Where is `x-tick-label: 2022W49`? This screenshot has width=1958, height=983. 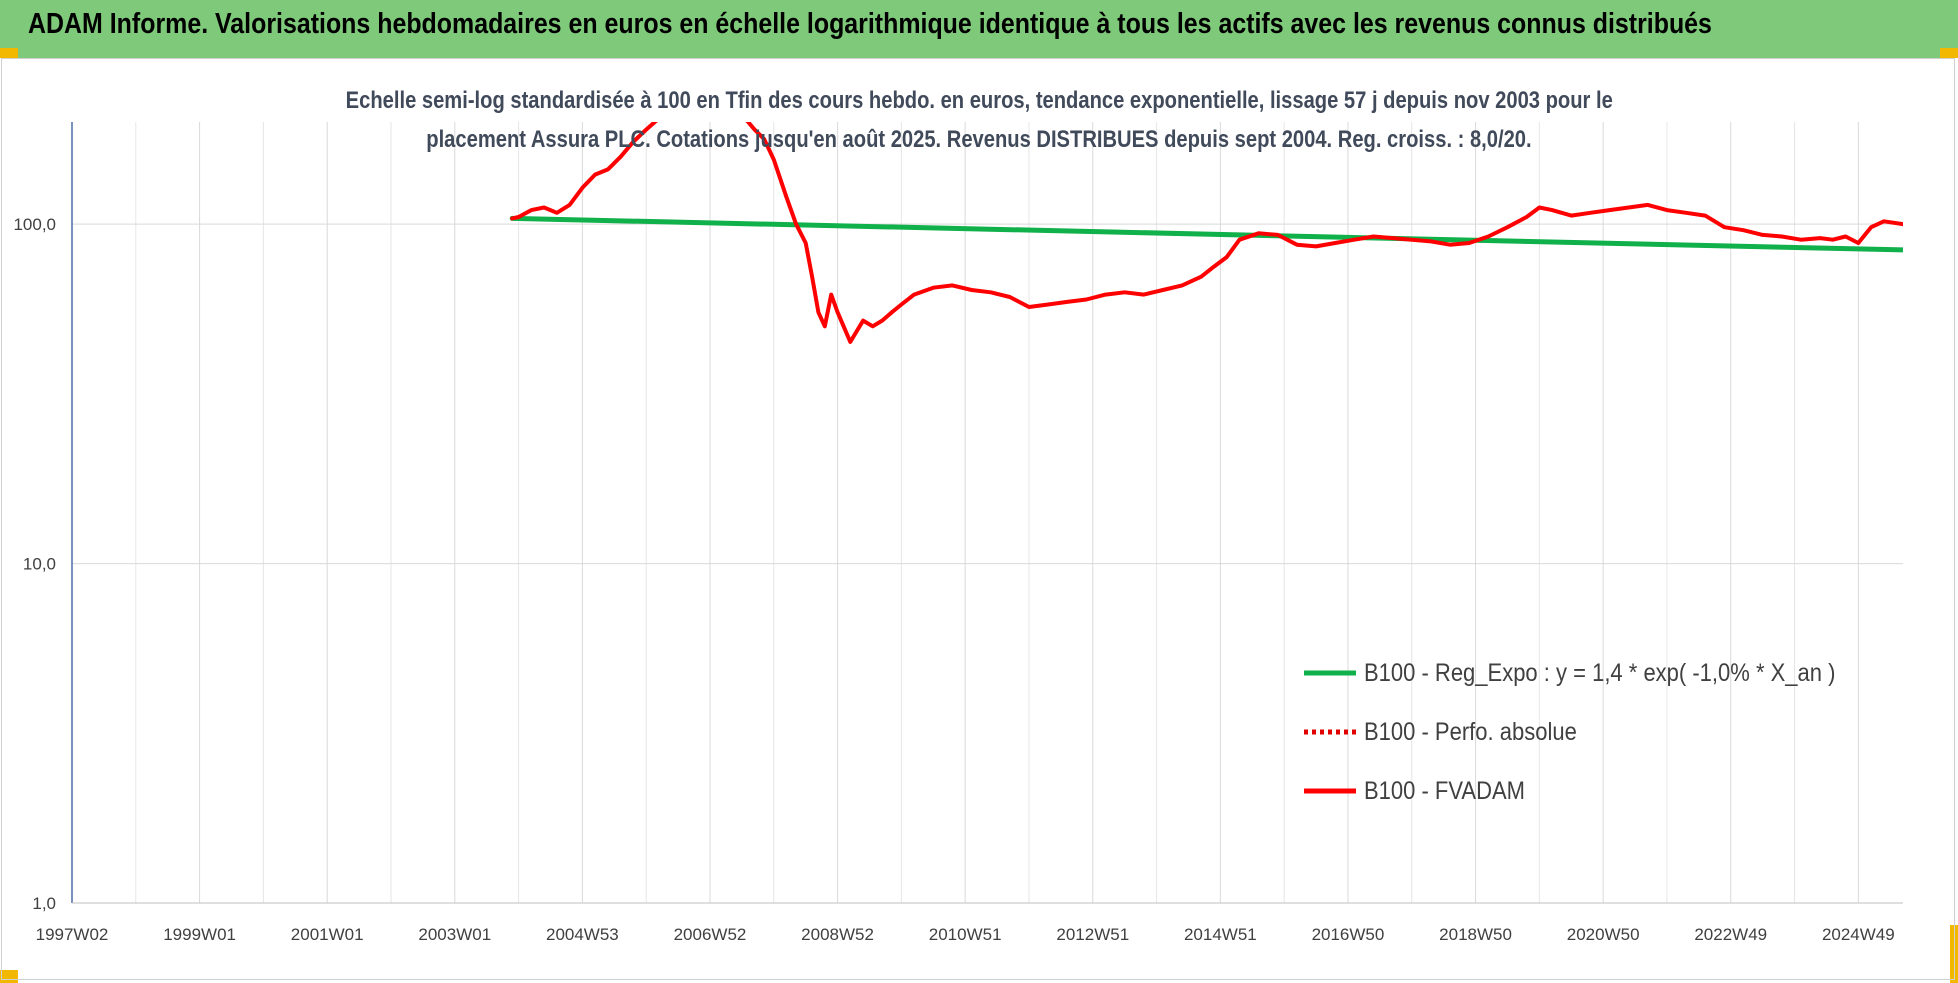 x-tick-label: 2022W49 is located at coordinates (1730, 934).